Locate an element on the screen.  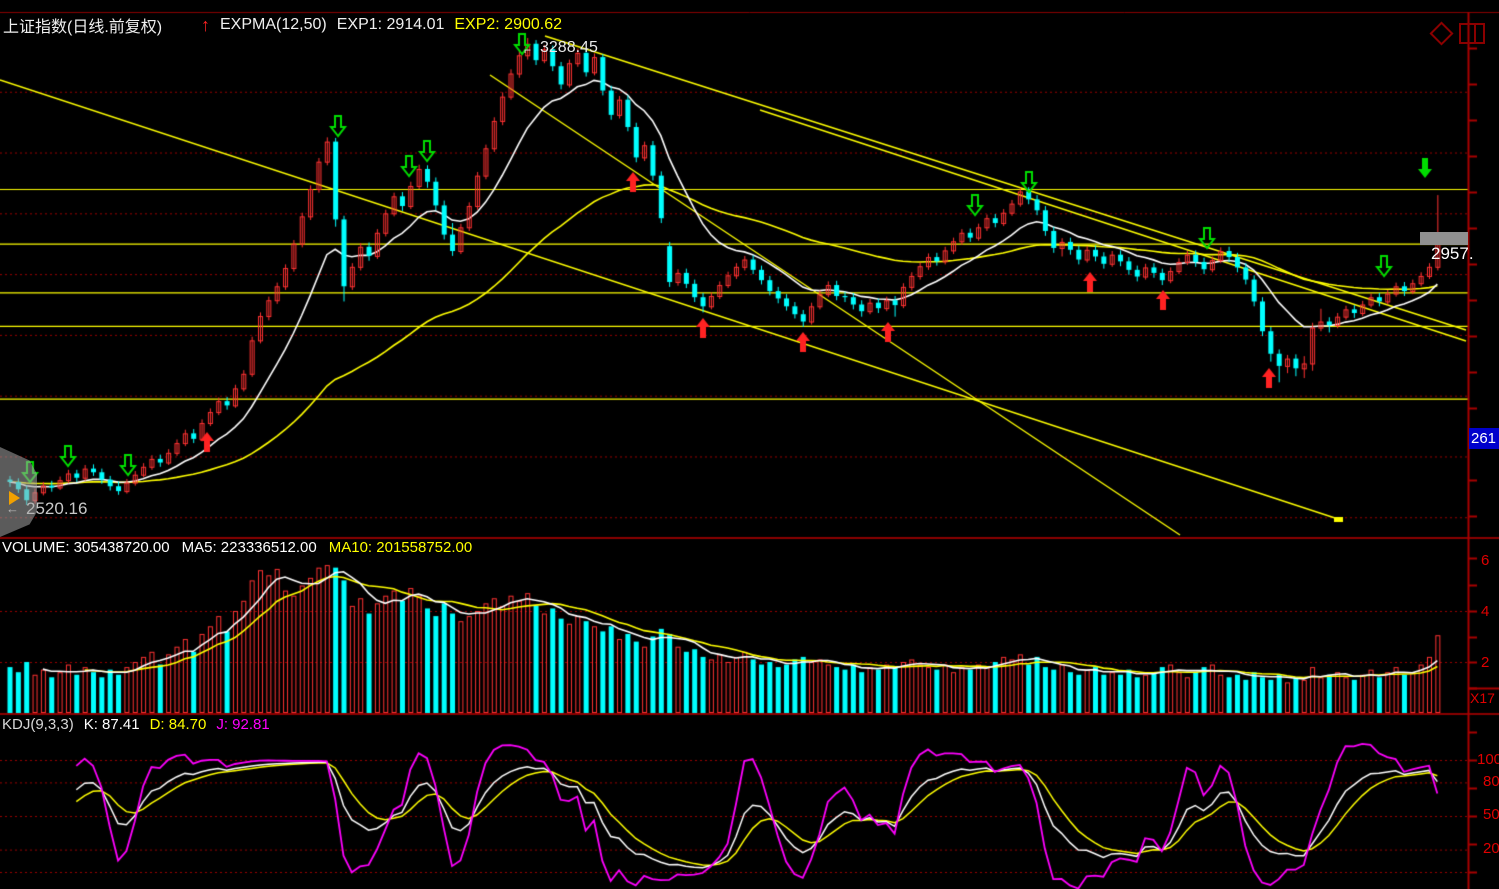
kdj-axis-label: 80 is located at coordinates (1491, 781).